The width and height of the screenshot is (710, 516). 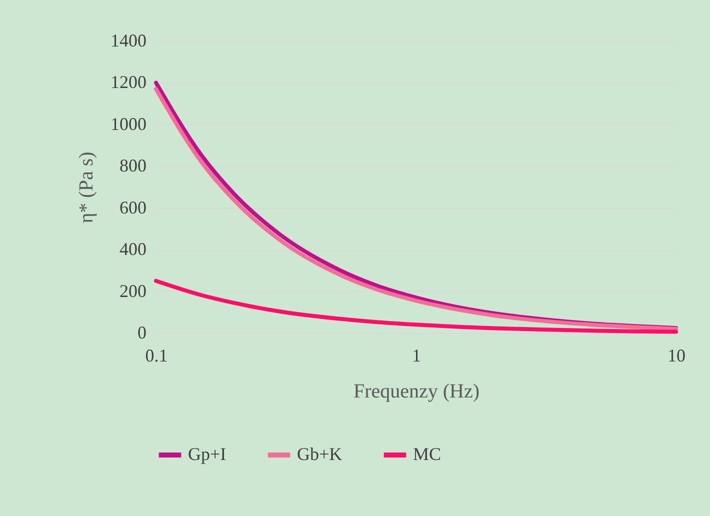 What do you see at coordinates (133, 207) in the screenshot?
I see `y-tick-label: 600` at bounding box center [133, 207].